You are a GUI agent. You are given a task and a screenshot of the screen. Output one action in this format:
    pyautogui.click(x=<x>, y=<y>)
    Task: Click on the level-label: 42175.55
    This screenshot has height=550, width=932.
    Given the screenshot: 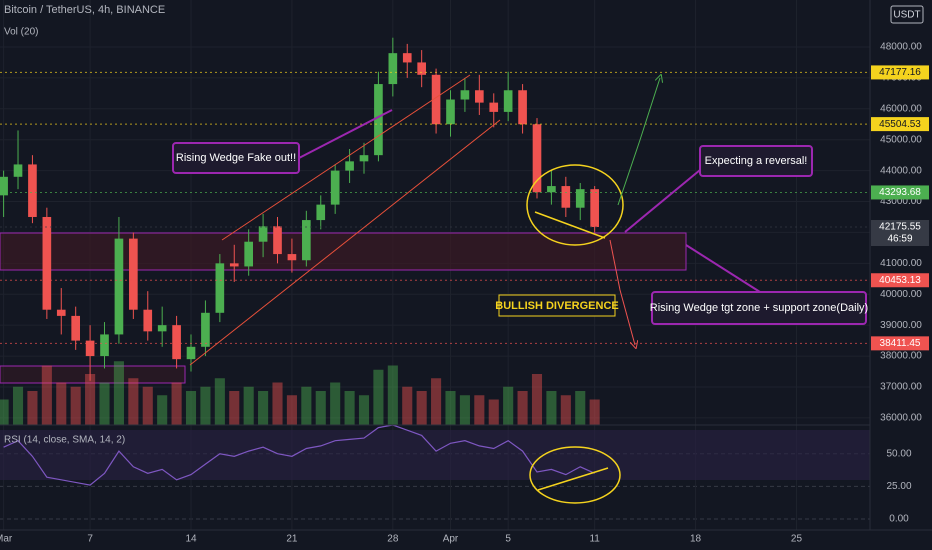 What is the action you would take?
    pyautogui.click(x=900, y=227)
    